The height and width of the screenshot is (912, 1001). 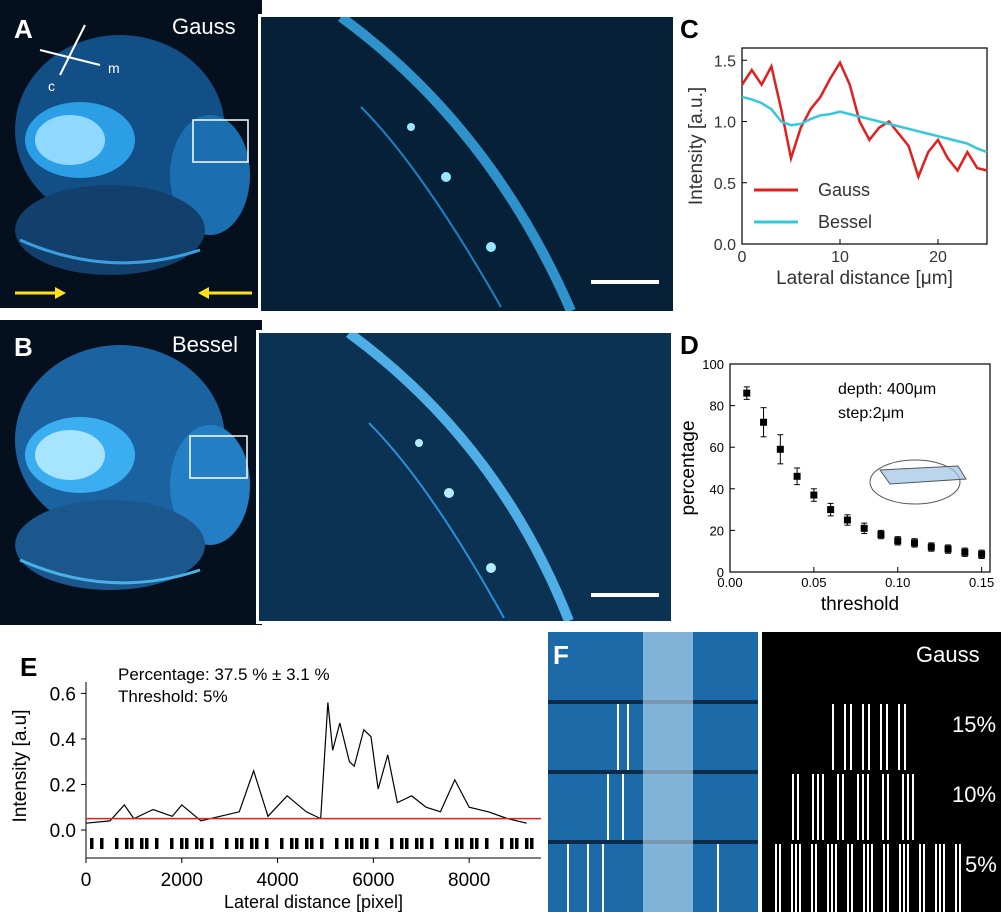 What do you see at coordinates (204, 26) in the screenshot?
I see `panel-a-title: Gauss` at bounding box center [204, 26].